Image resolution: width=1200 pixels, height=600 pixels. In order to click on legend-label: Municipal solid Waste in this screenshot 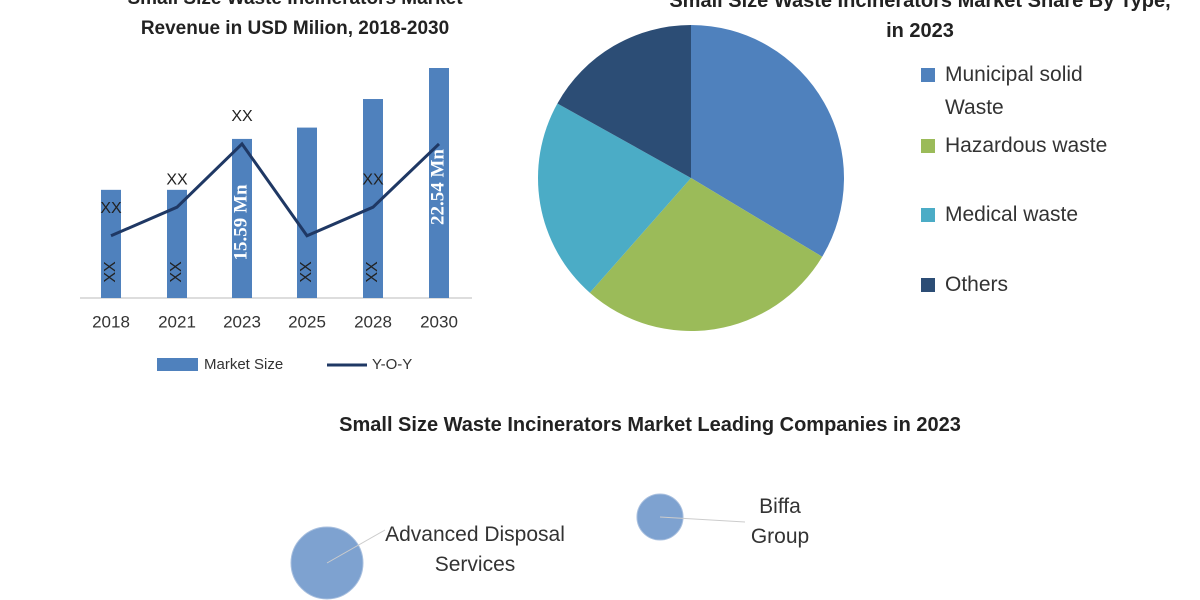, I will do `click(1014, 91)`.